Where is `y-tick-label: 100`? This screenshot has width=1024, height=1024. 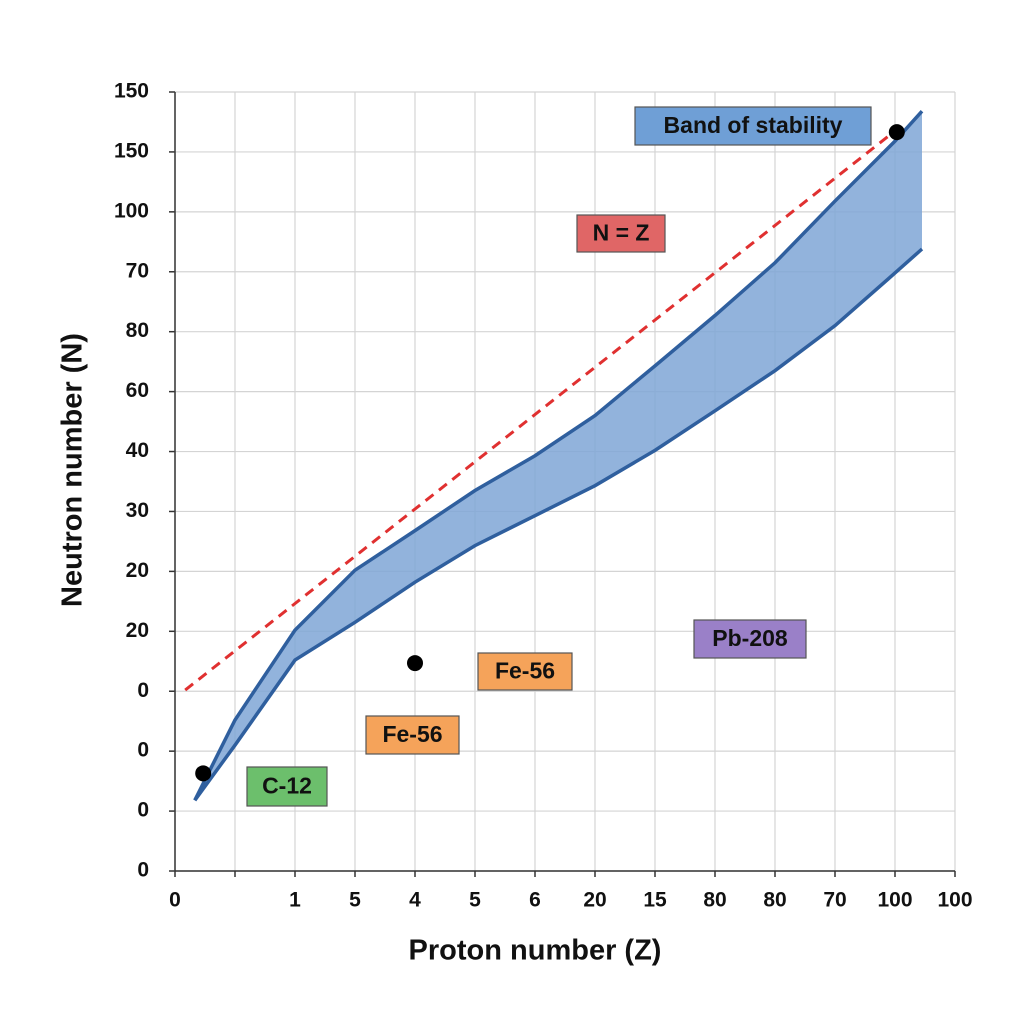 y-tick-label: 100 is located at coordinates (131, 210).